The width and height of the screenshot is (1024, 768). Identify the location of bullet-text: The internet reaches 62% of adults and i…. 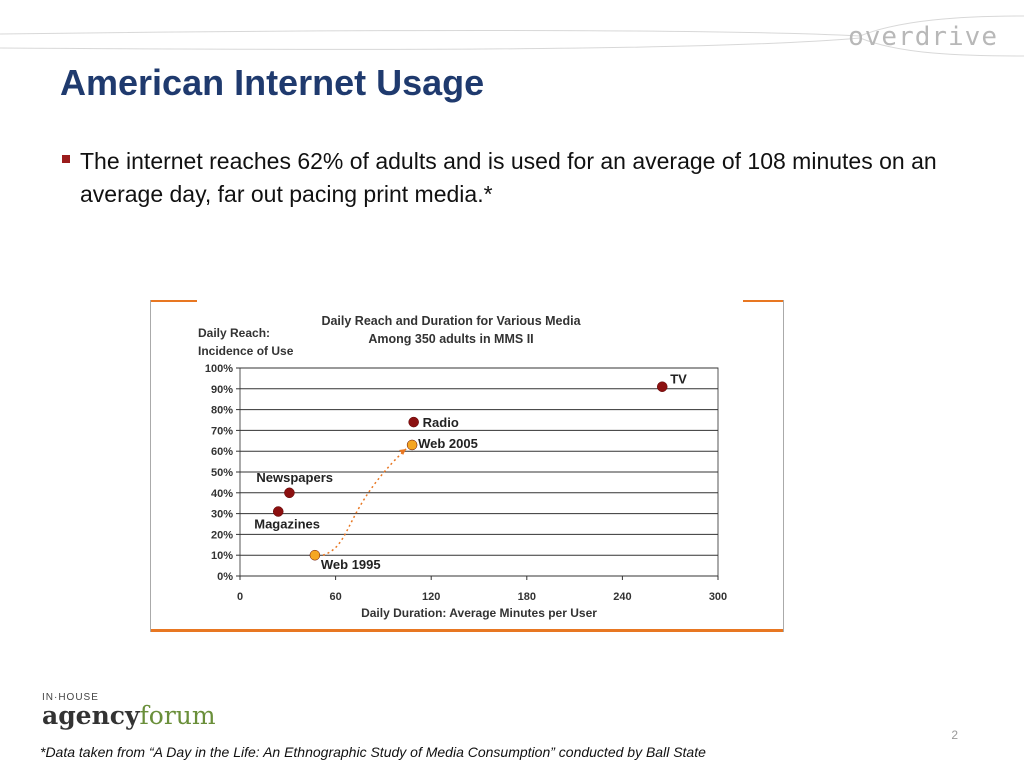
(508, 177).